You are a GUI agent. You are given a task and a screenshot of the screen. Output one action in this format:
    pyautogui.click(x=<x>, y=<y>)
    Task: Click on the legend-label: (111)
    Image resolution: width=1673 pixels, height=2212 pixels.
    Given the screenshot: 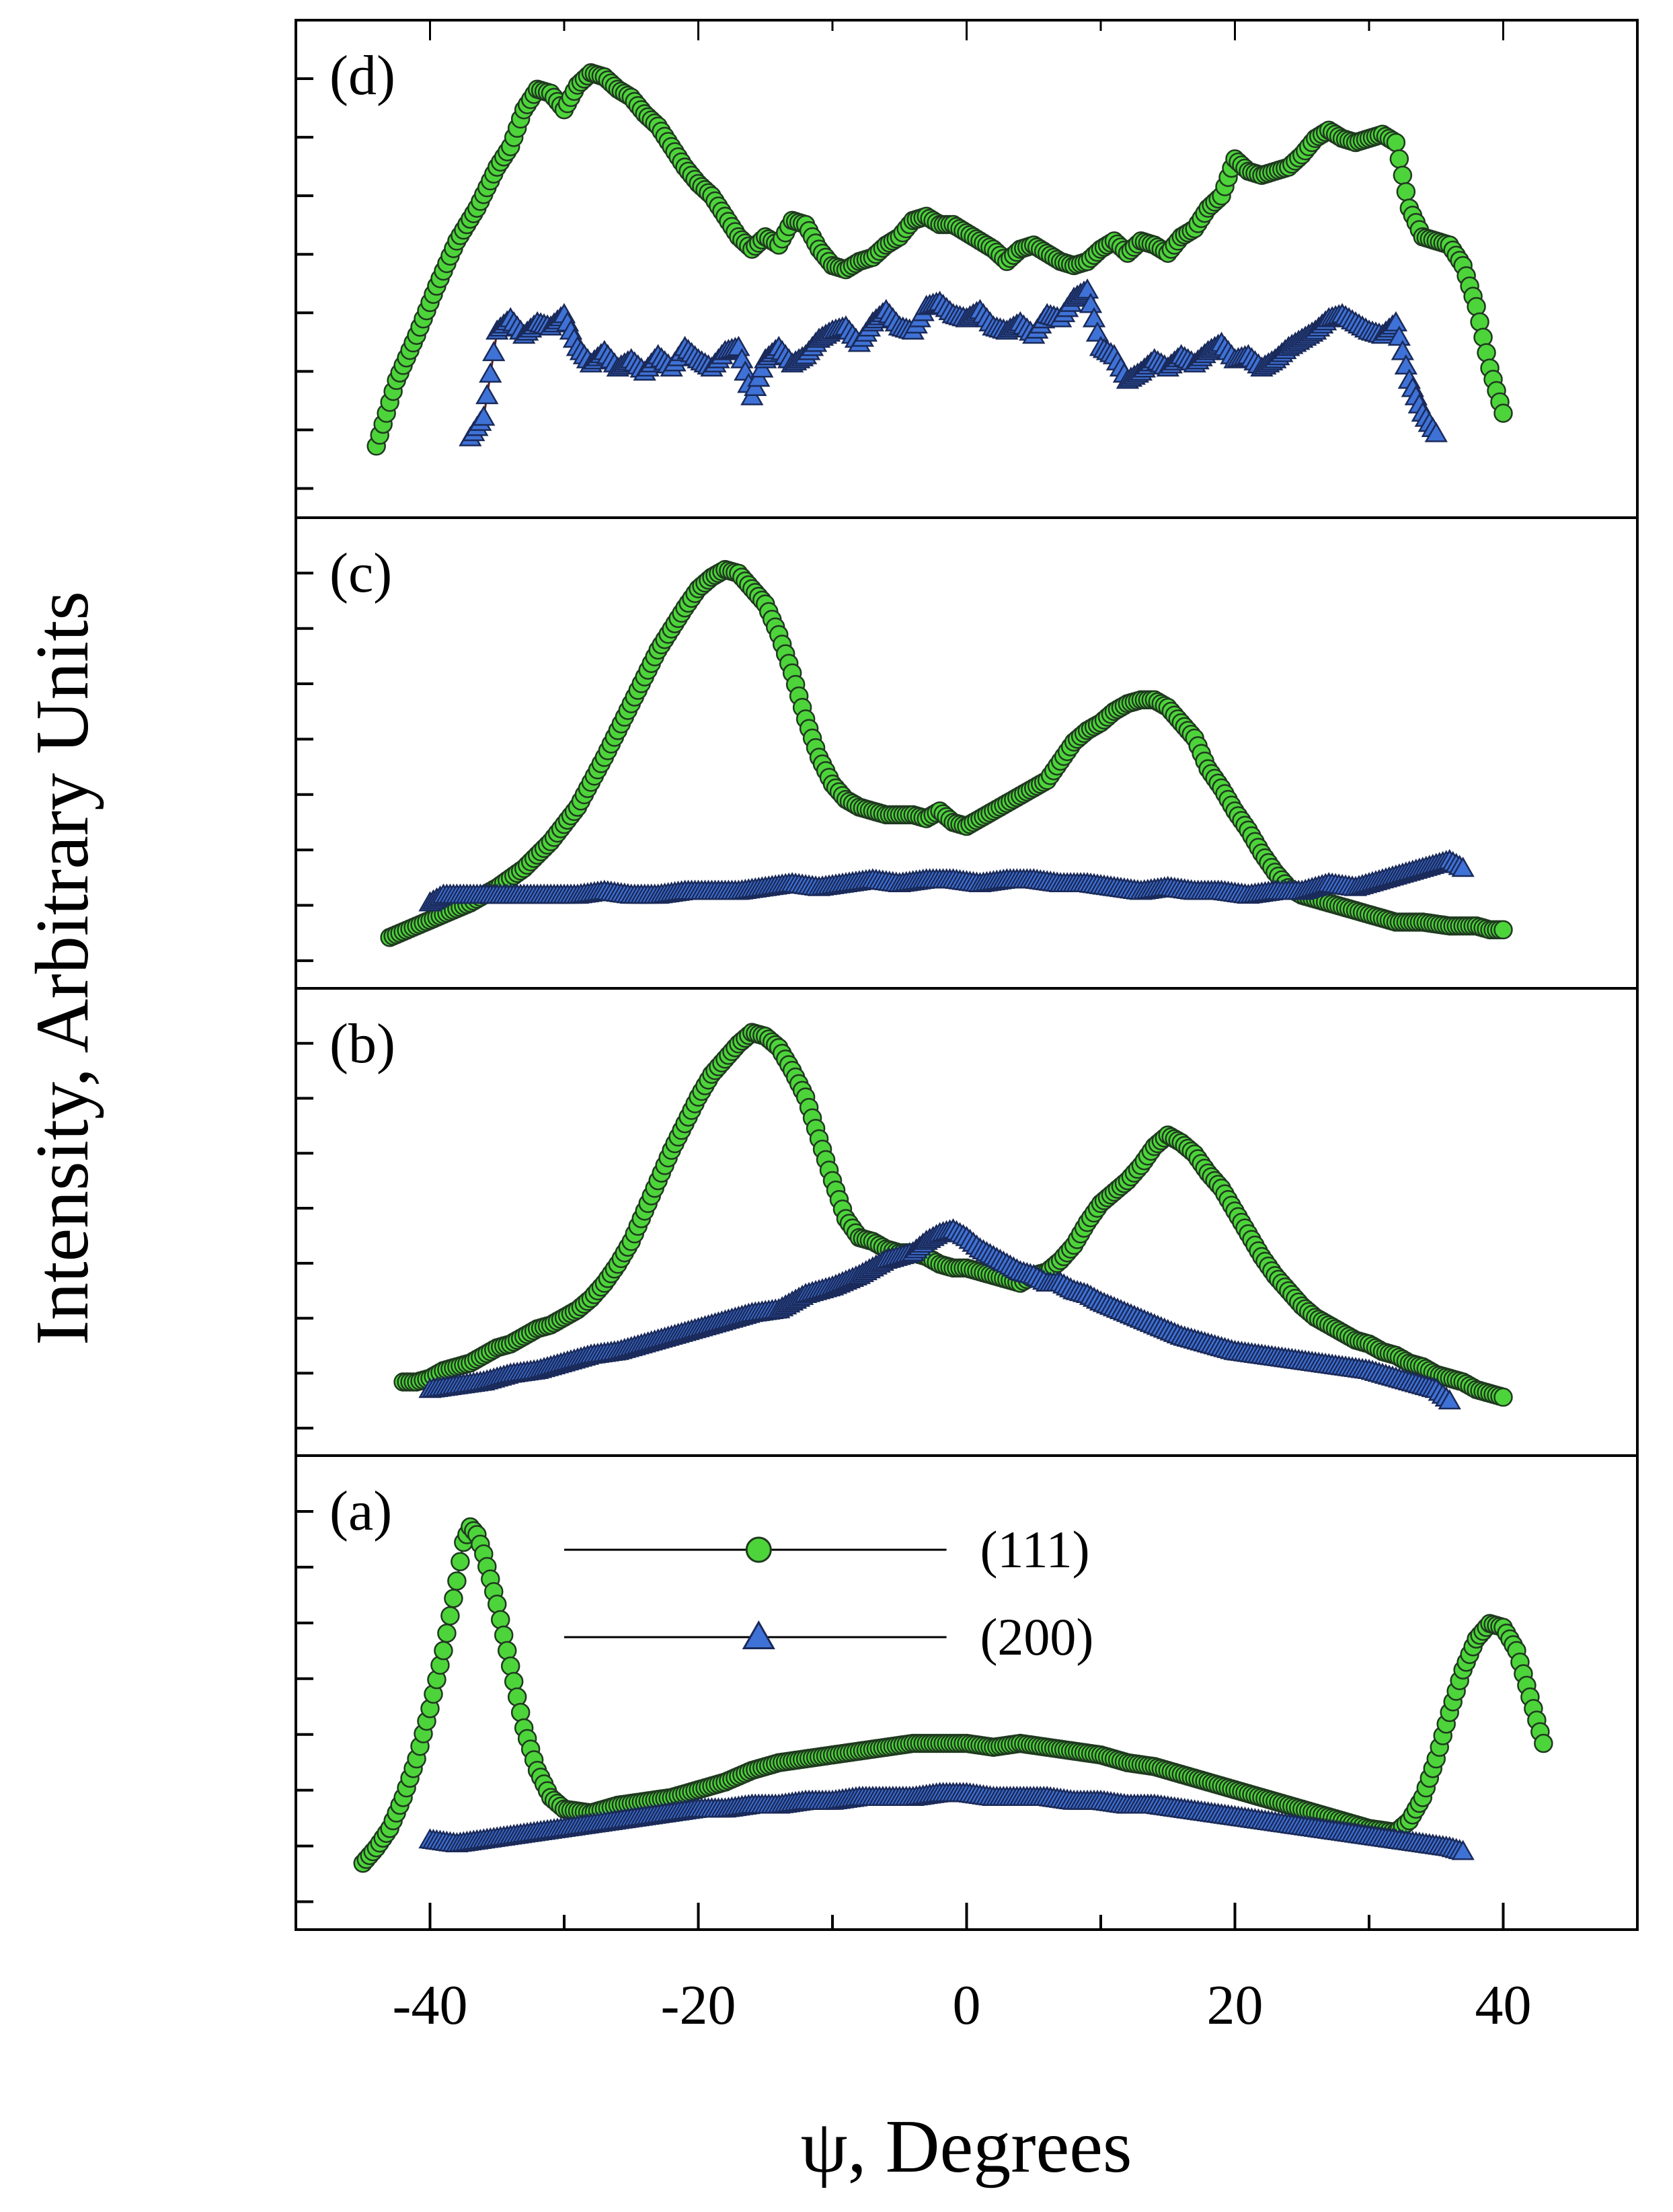 What is the action you would take?
    pyautogui.click(x=1035, y=1549)
    